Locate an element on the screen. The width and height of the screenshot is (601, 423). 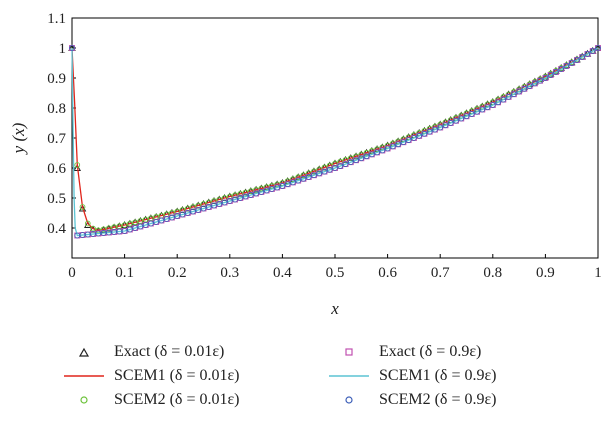
square-marker-icon is located at coordinates (349, 352).